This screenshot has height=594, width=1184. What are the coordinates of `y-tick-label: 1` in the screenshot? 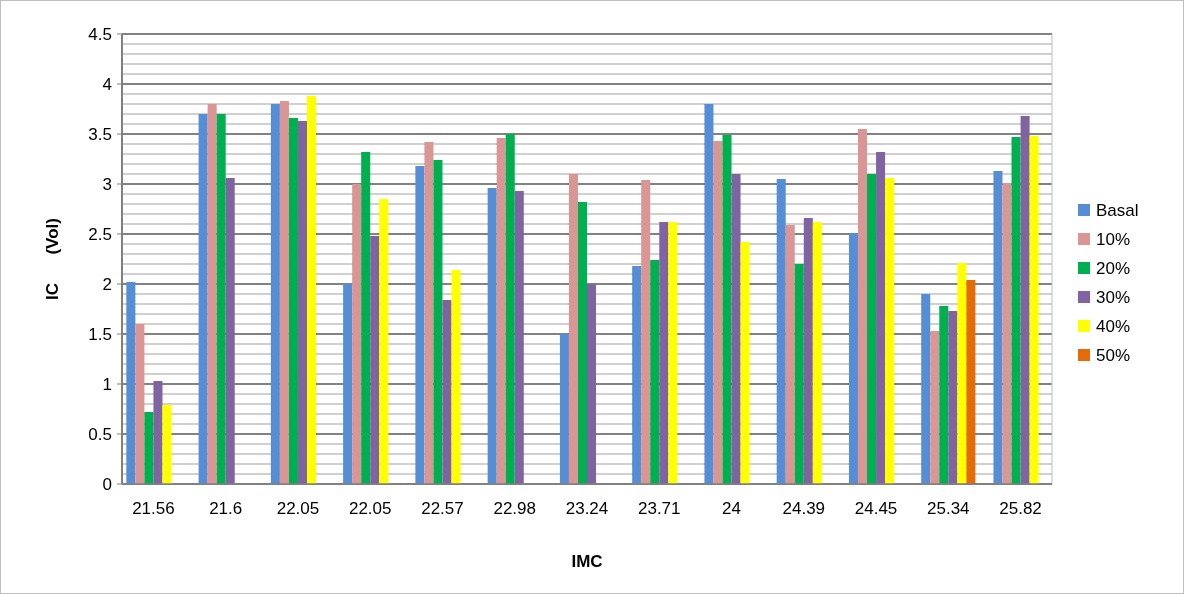 It's located at (107, 384).